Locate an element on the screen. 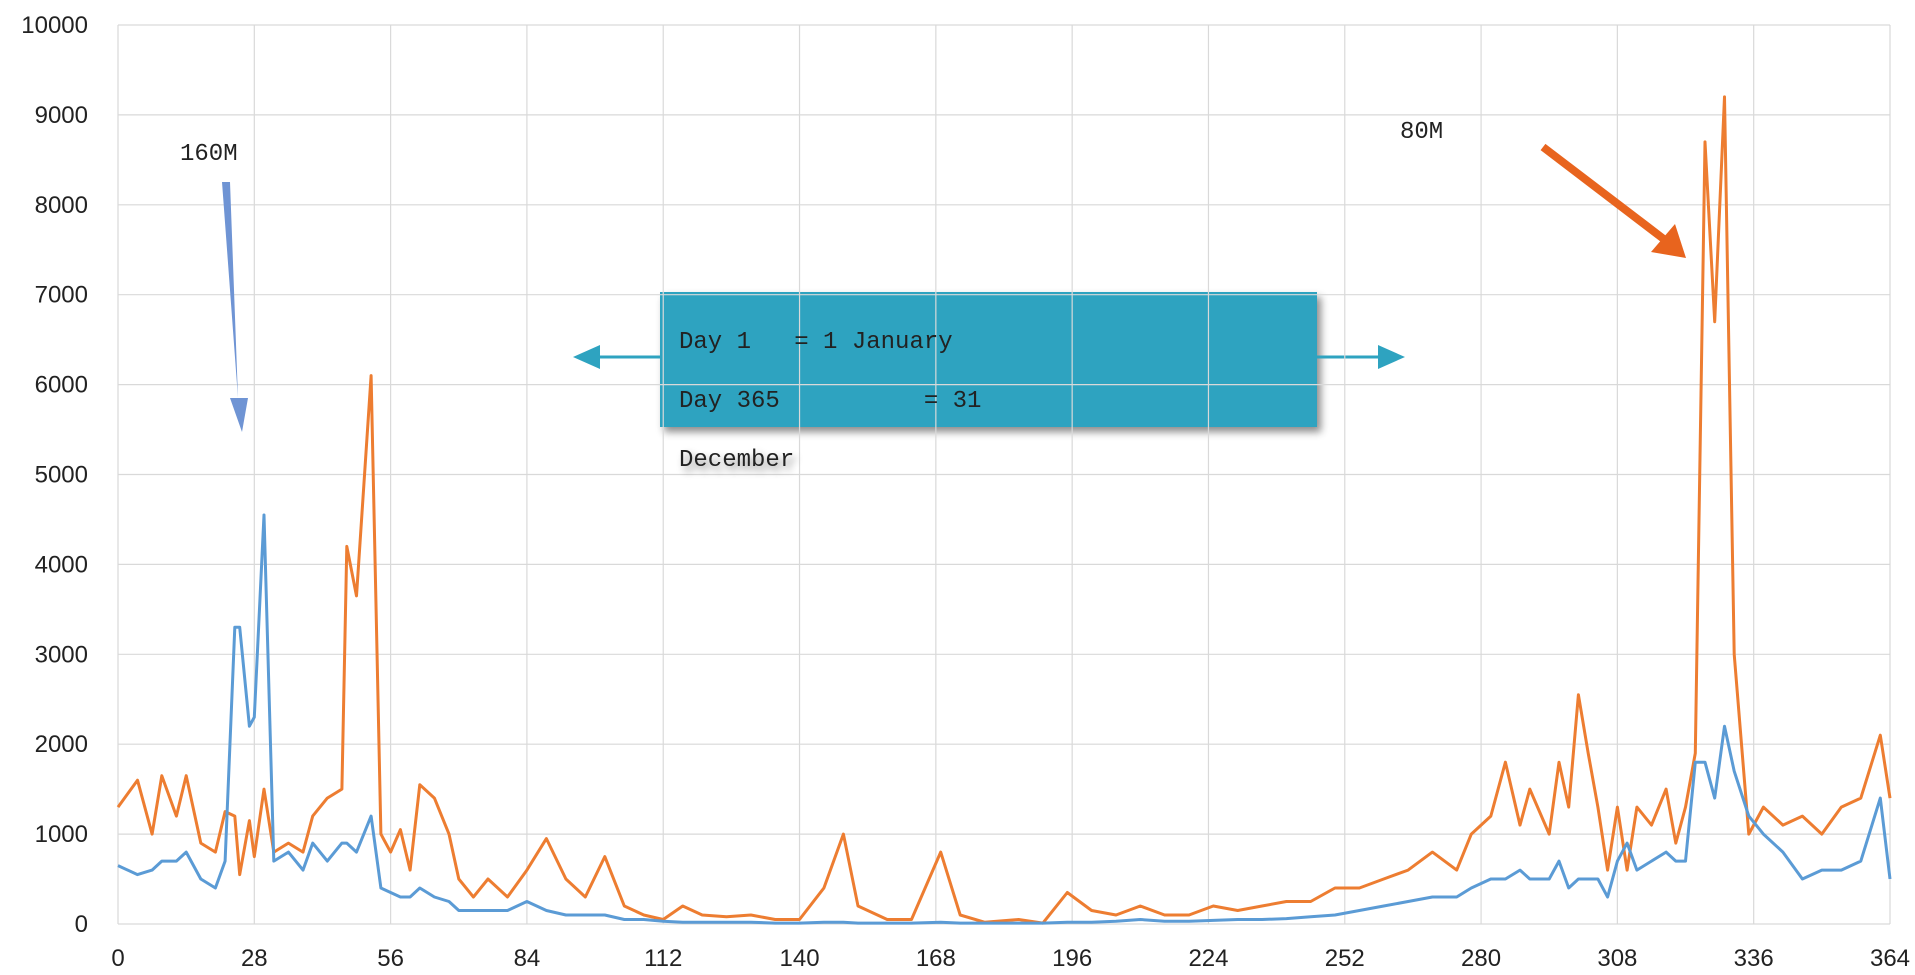 The height and width of the screenshot is (975, 1915). x-tick-label: 308 is located at coordinates (1617, 958).